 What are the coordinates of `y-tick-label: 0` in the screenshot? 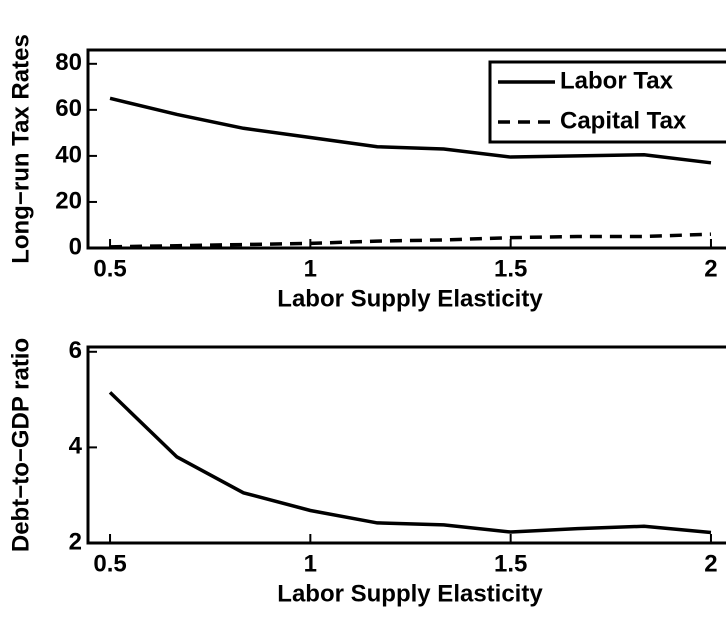 It's located at (75, 246).